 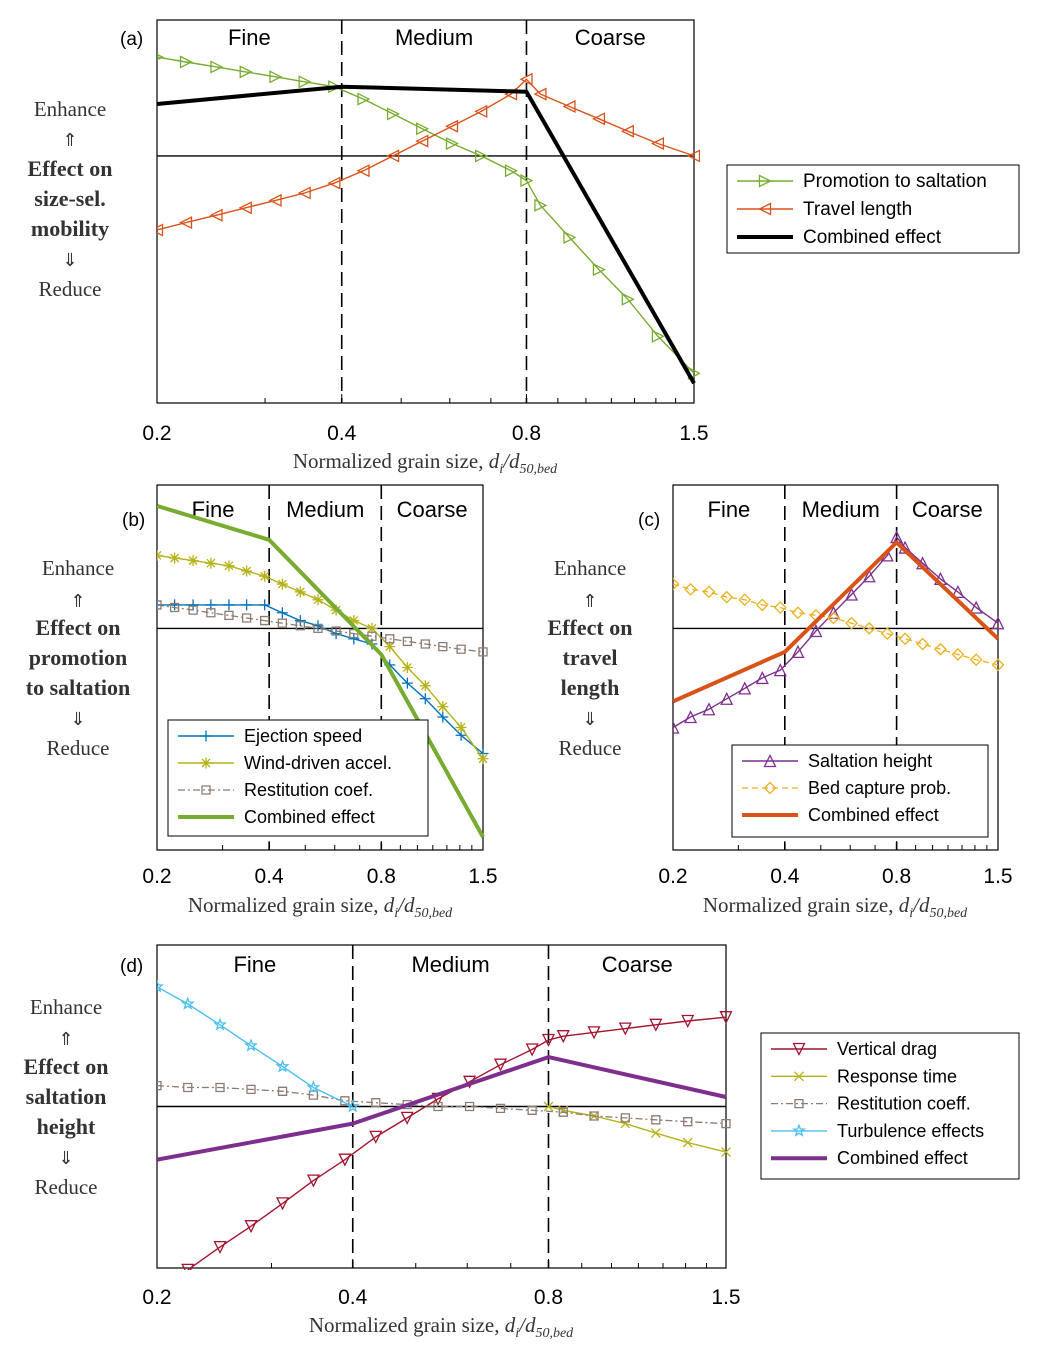 I want to click on legend-label: Vertical drag, so click(x=887, y=1049).